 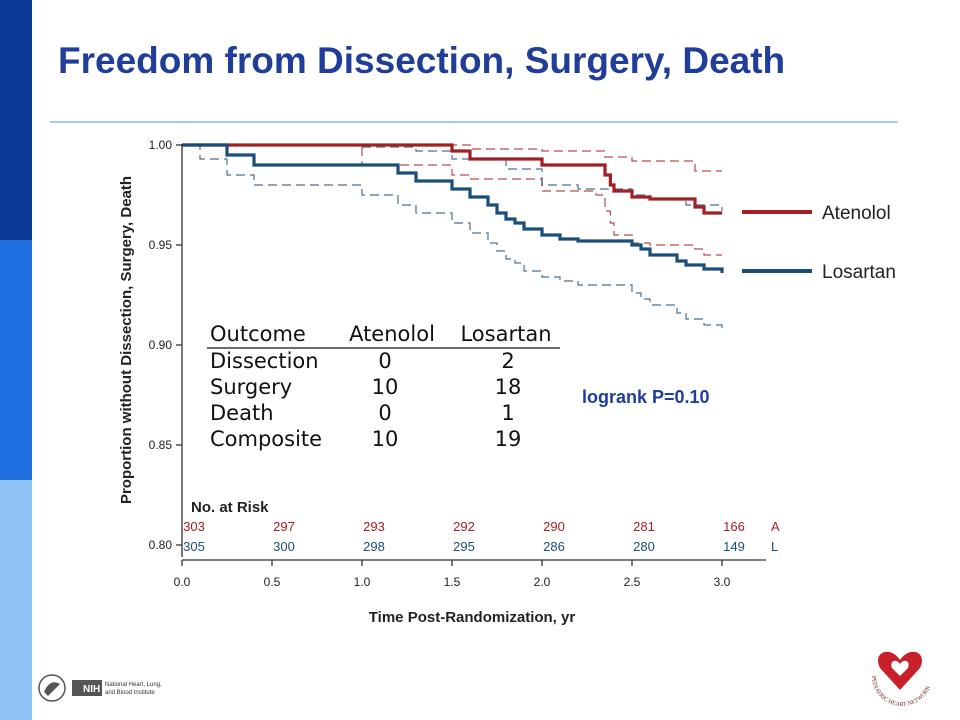 What do you see at coordinates (474, 122) in the screenshot?
I see `title-rule` at bounding box center [474, 122].